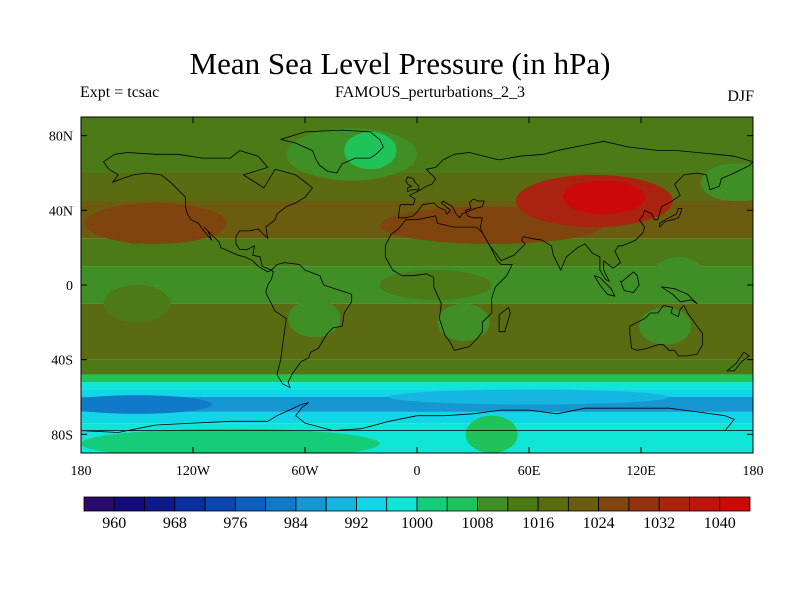  Describe the element at coordinates (400, 63) in the screenshot. I see `chart-title: Mean Sea Level Pressure (in hPa)` at that location.